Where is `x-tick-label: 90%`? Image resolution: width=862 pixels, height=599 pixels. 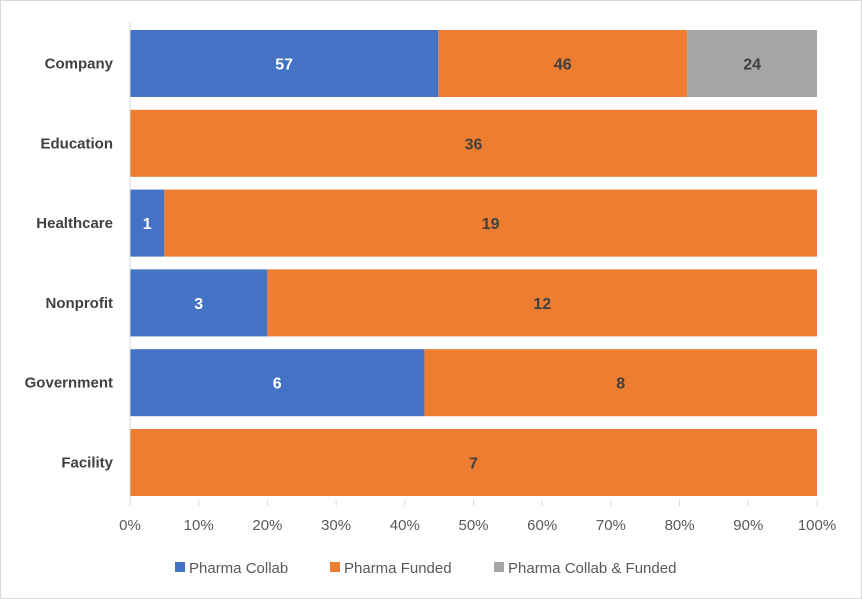
x-tick-label: 90% is located at coordinates (748, 525).